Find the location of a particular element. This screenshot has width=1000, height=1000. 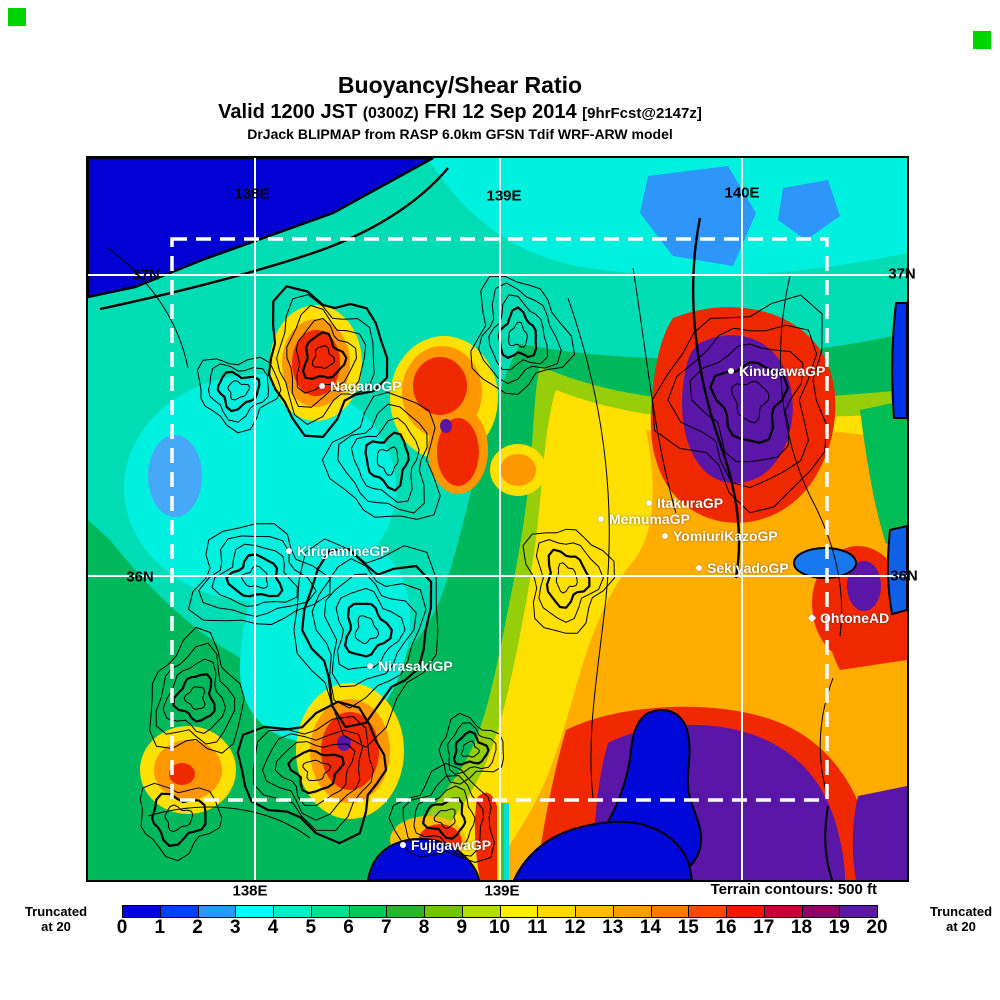

colorbar-tick: 17 is located at coordinates (764, 927).